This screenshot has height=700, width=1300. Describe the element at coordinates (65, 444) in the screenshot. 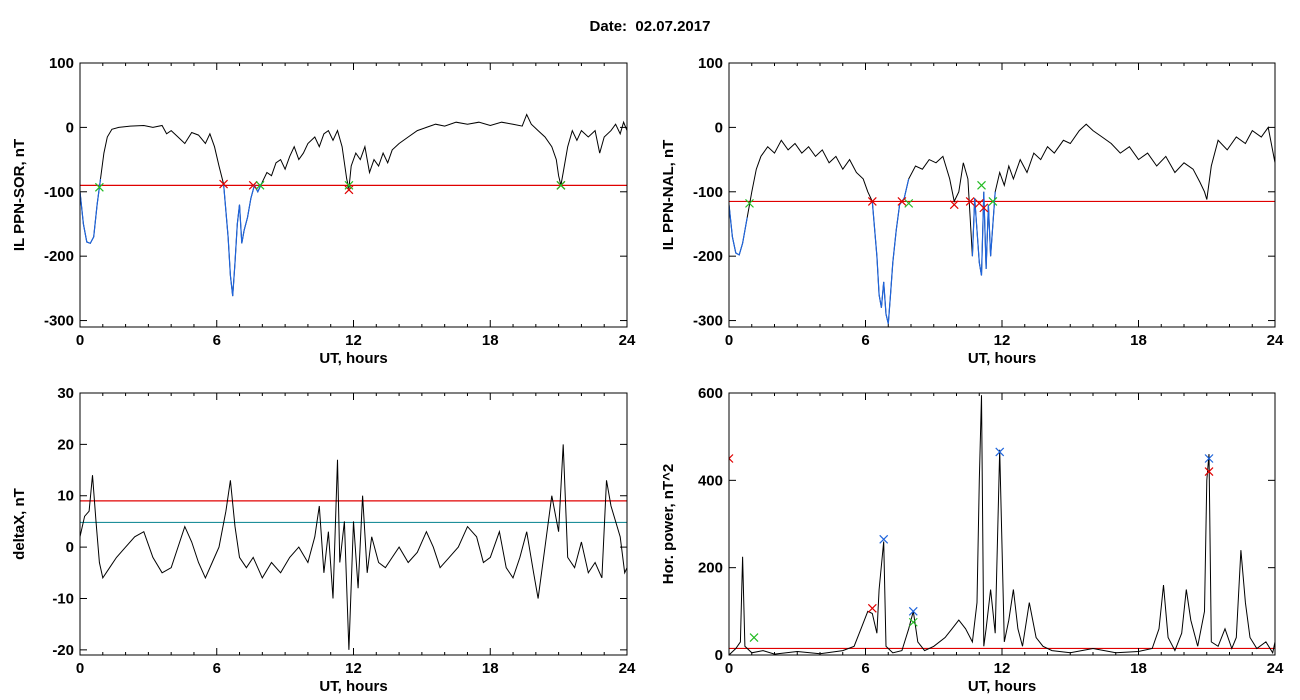

I see `y-tick-label: 20` at that location.